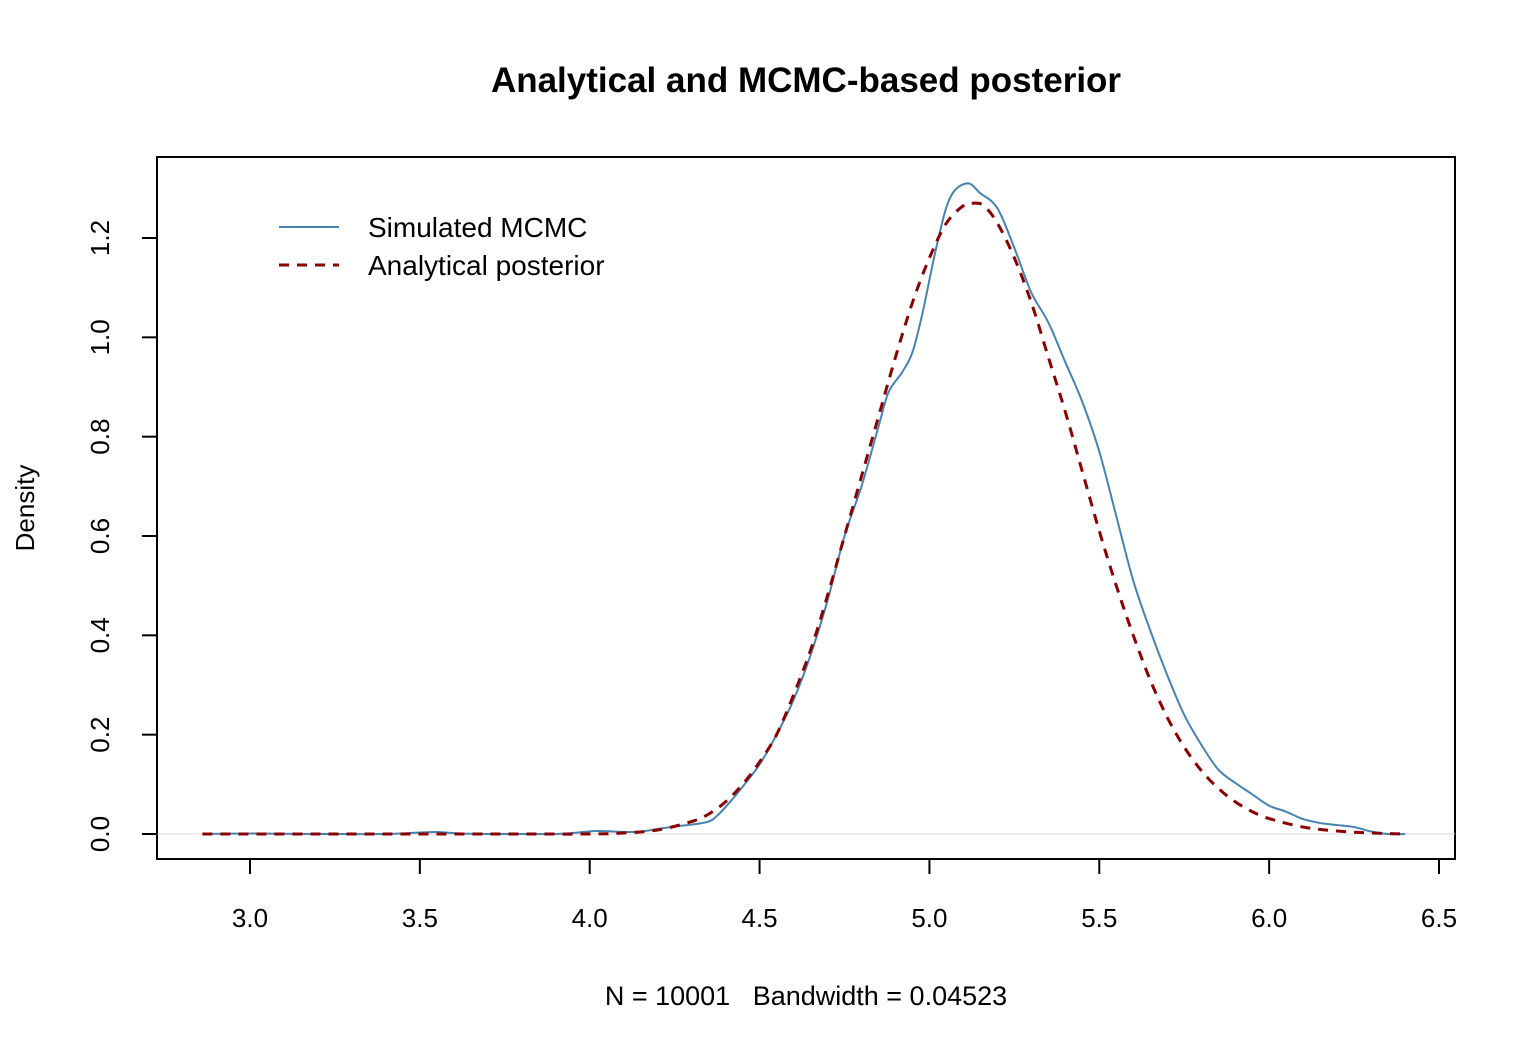 This screenshot has width=1536, height=1056. I want to click on y-tick-label: 1.2, so click(100, 238).